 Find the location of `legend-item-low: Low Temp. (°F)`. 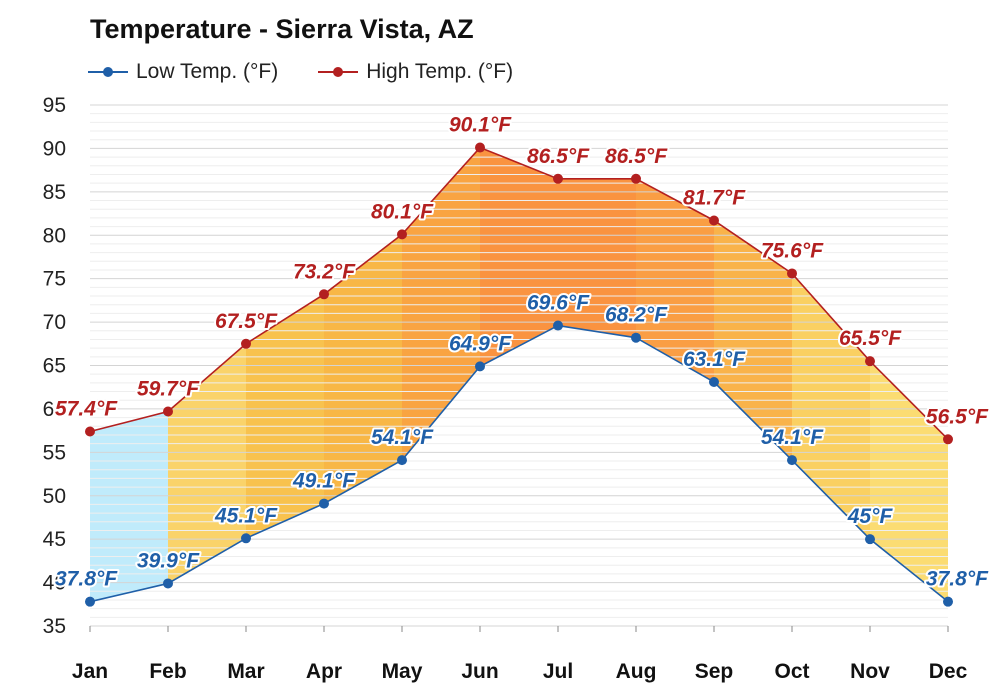

legend-item-low: Low Temp. (°F) is located at coordinates (183, 72).